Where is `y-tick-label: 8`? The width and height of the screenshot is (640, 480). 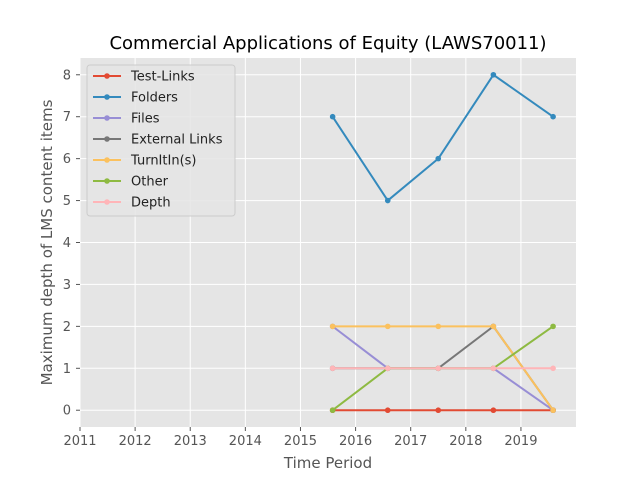
y-tick-label: 8 is located at coordinates (67, 75).